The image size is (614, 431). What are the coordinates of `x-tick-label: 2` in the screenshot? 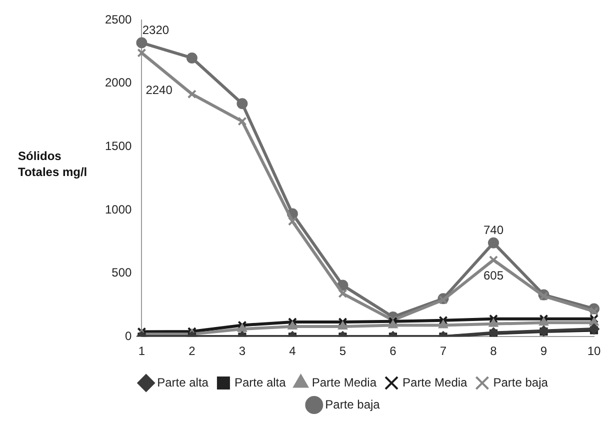 It's located at (192, 351).